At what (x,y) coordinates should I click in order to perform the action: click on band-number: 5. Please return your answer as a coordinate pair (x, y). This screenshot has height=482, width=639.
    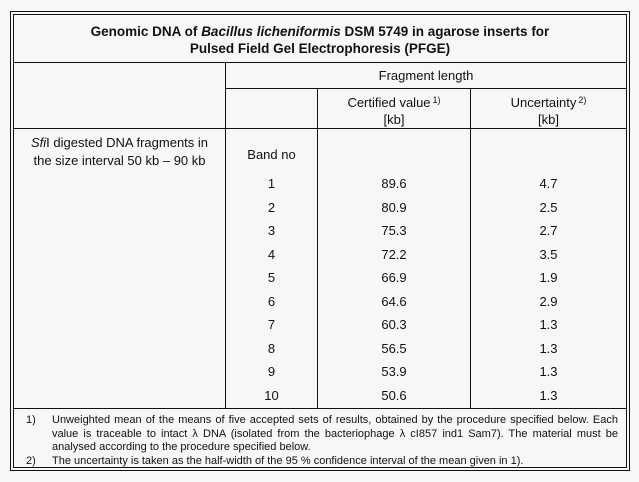
    Looking at the image, I should click on (271, 278).